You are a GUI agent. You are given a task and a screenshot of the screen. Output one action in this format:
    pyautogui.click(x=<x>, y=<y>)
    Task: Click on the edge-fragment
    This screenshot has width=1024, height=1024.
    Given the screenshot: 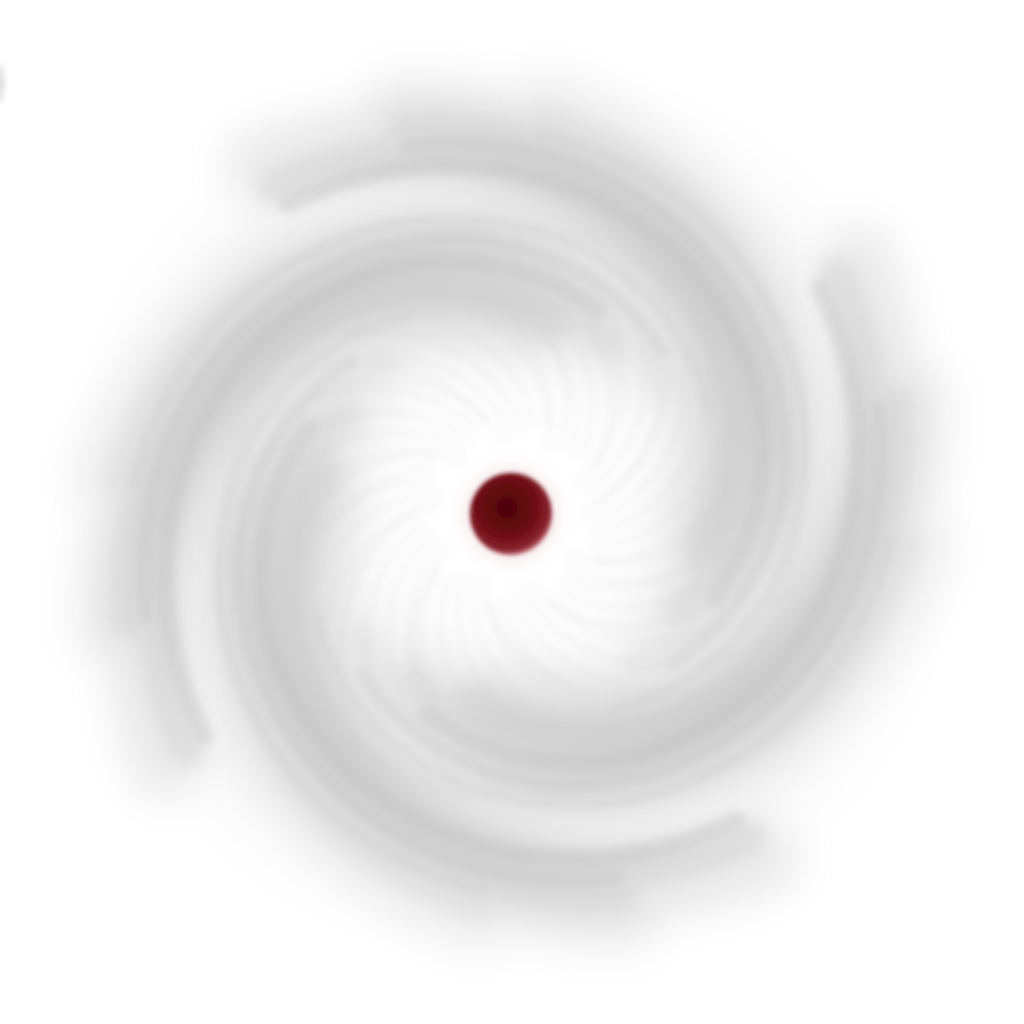 What is the action you would take?
    pyautogui.click(x=3, y=83)
    